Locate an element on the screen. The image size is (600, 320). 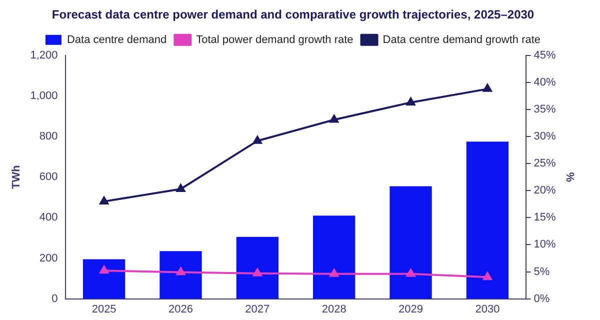
y-axis-title: TWh is located at coordinates (16, 177).